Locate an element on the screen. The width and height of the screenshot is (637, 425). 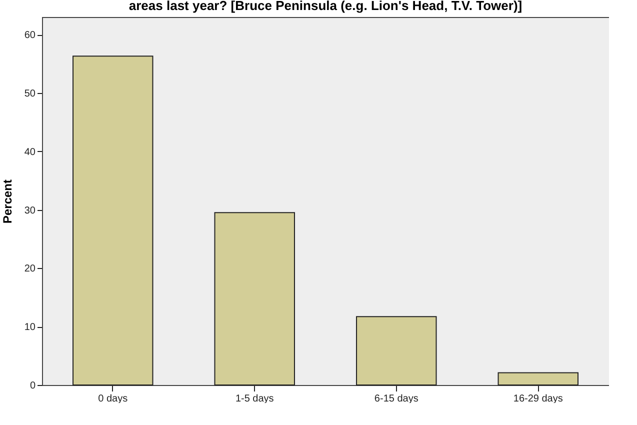
y-axis-title: Percent is located at coordinates (7, 201).